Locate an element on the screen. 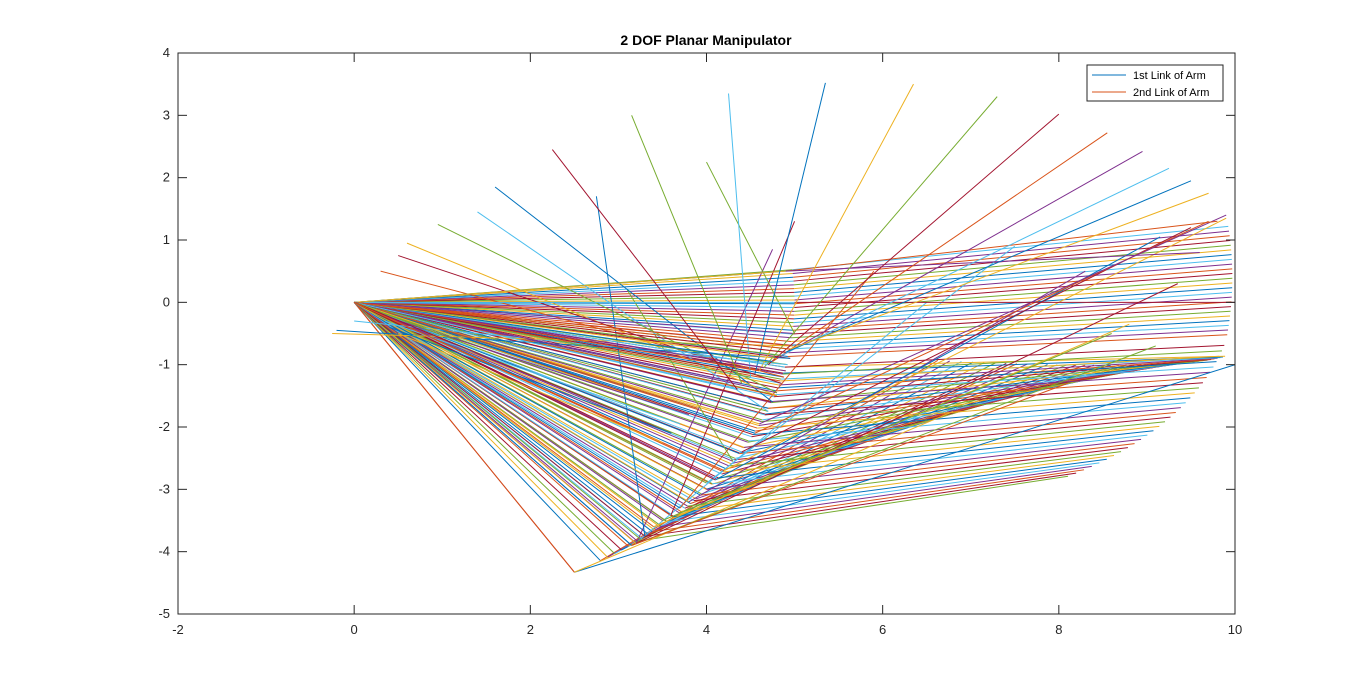  legend-box is located at coordinates (1155, 83).